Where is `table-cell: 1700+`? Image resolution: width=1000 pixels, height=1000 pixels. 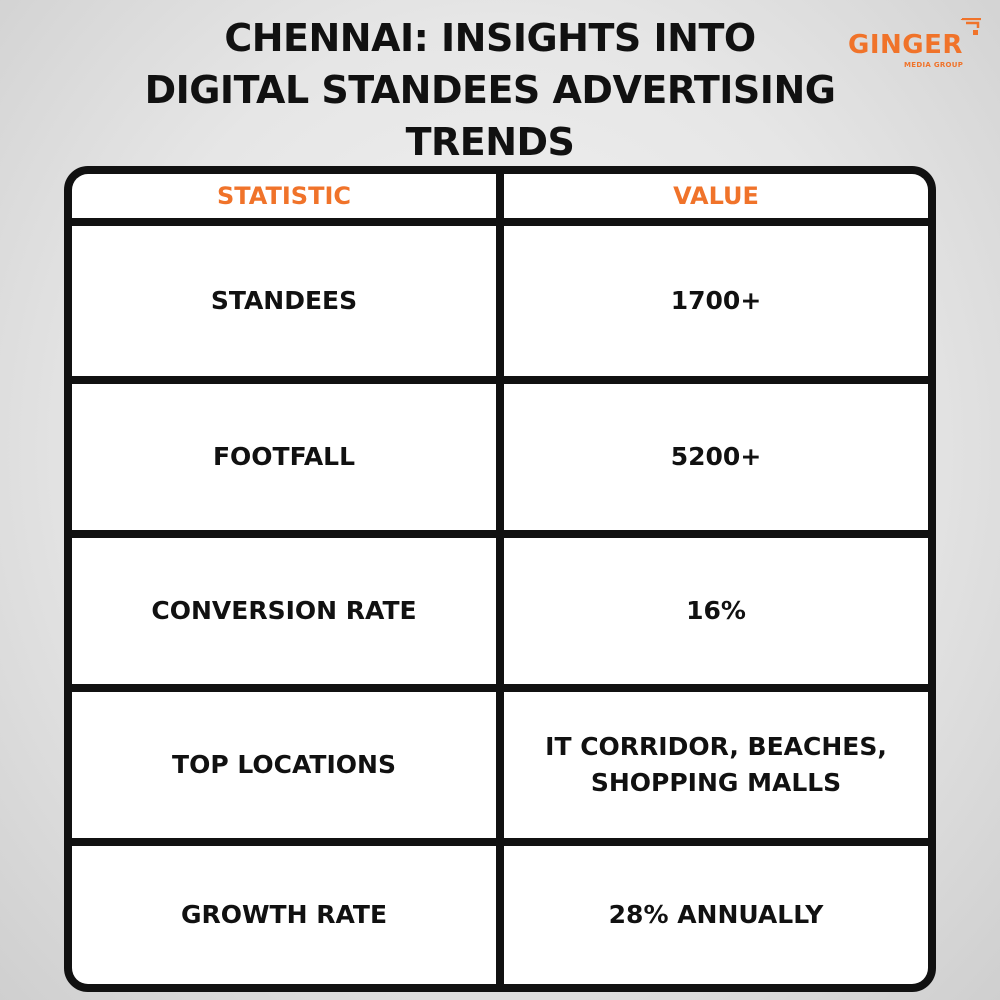 table-cell: 1700+ is located at coordinates (716, 300).